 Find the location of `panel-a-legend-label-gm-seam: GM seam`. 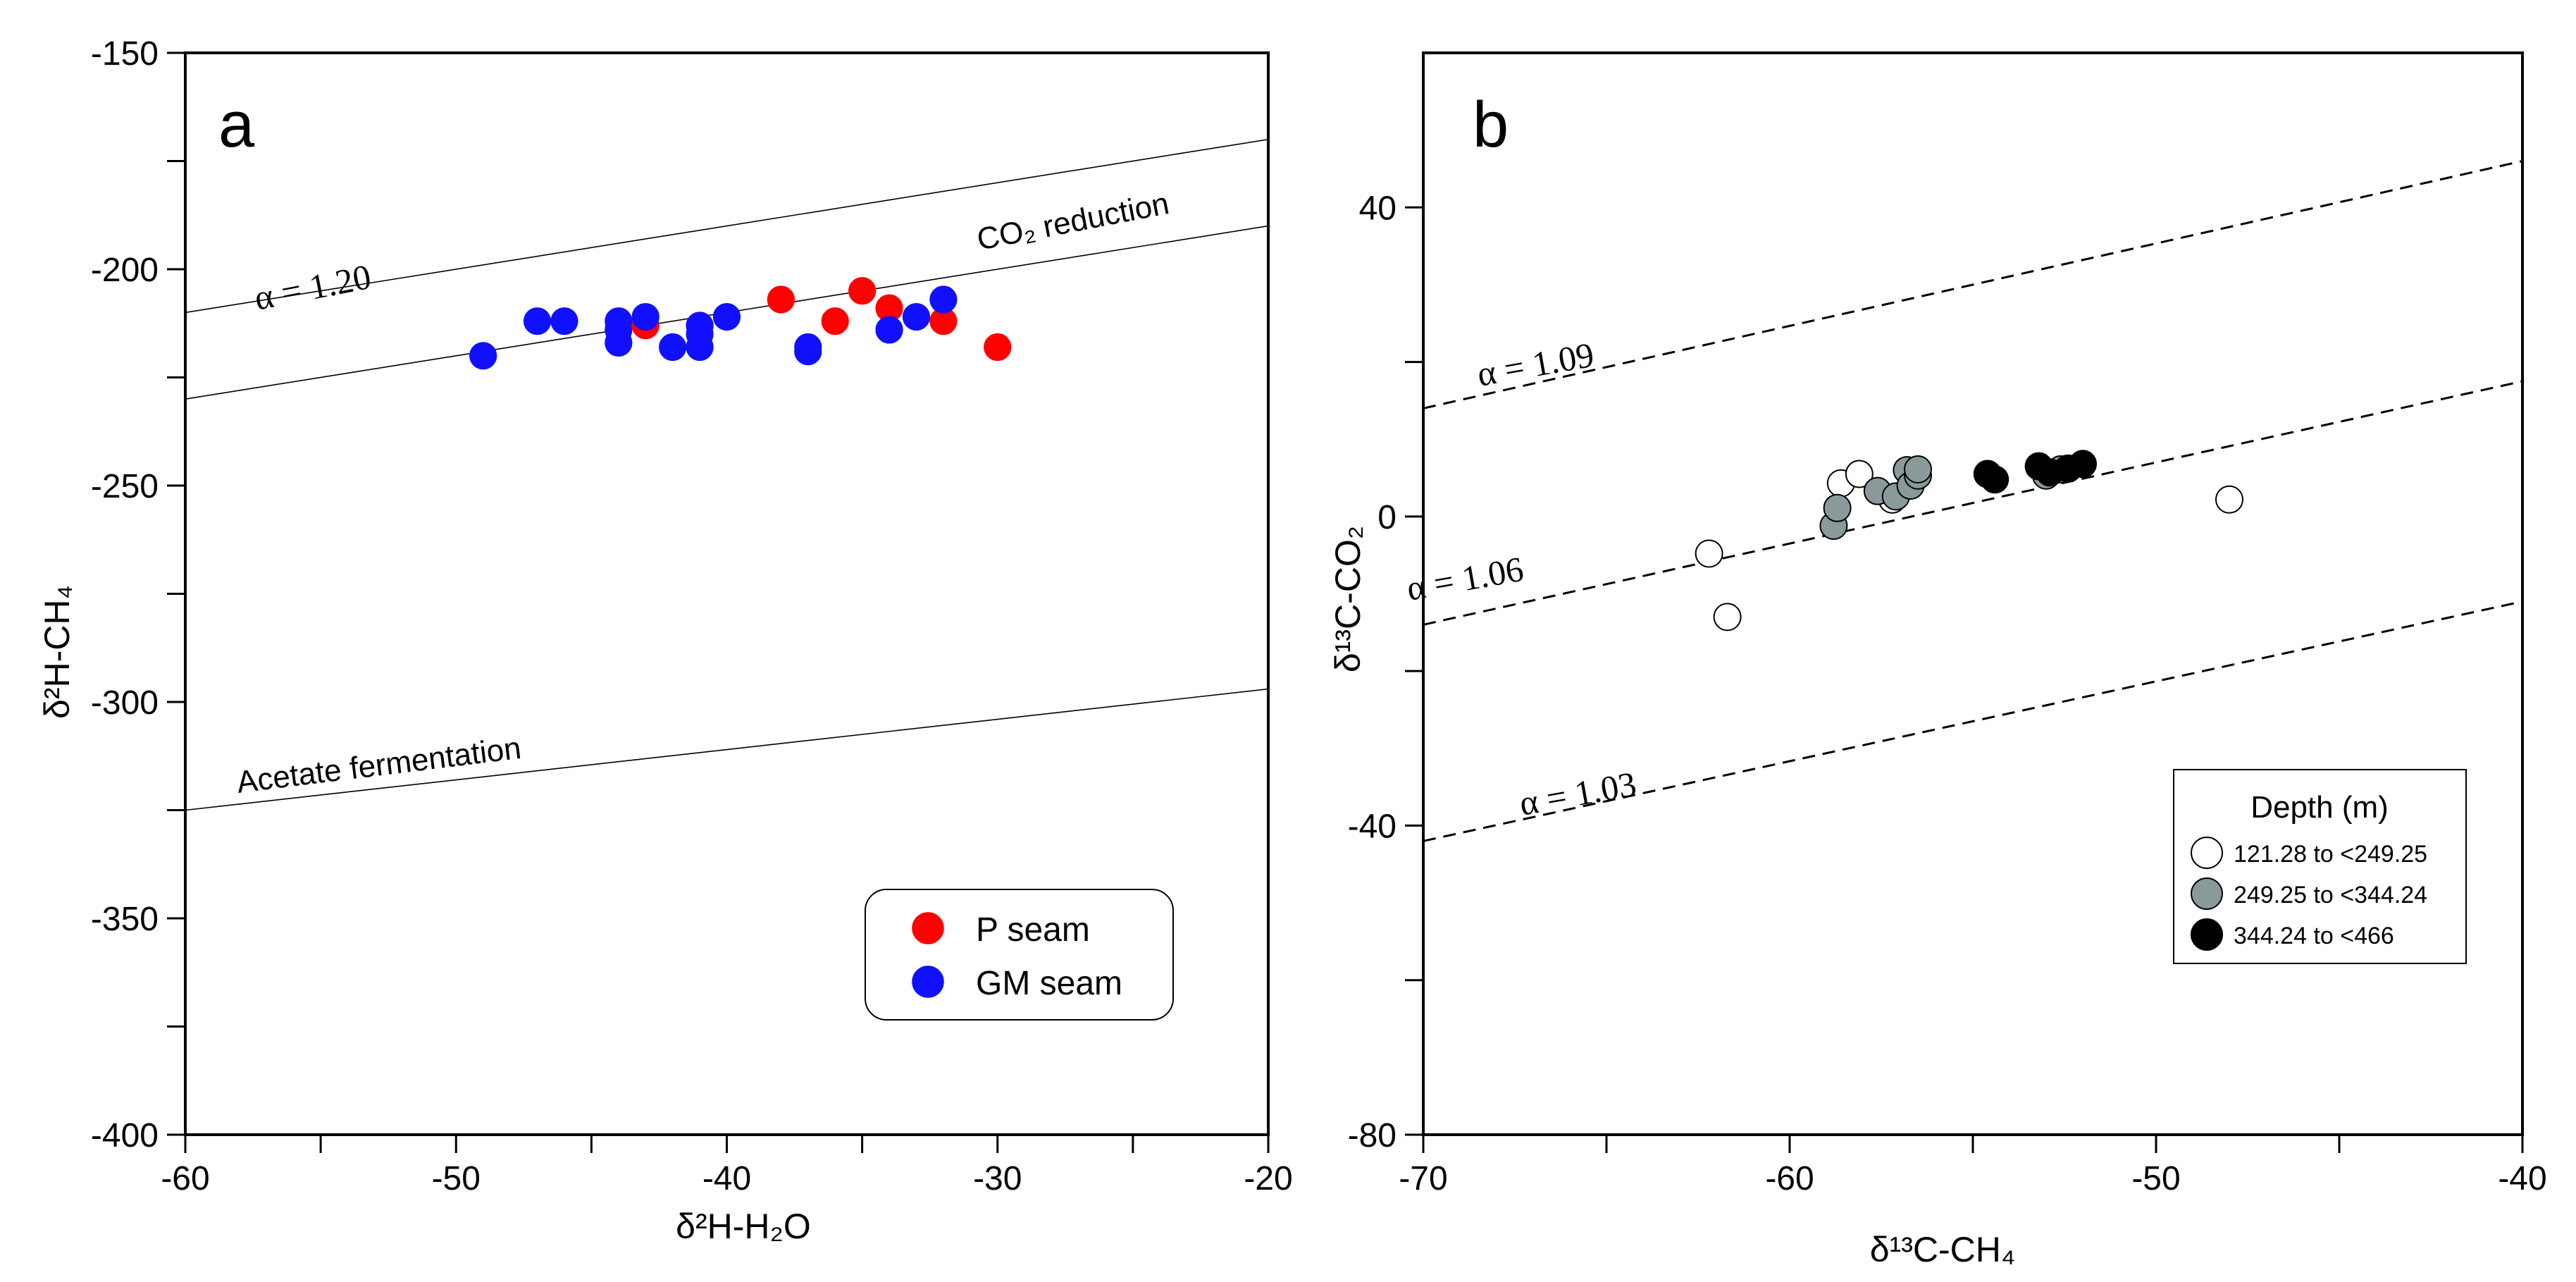

panel-a-legend-label-gm-seam: GM seam is located at coordinates (1049, 983).